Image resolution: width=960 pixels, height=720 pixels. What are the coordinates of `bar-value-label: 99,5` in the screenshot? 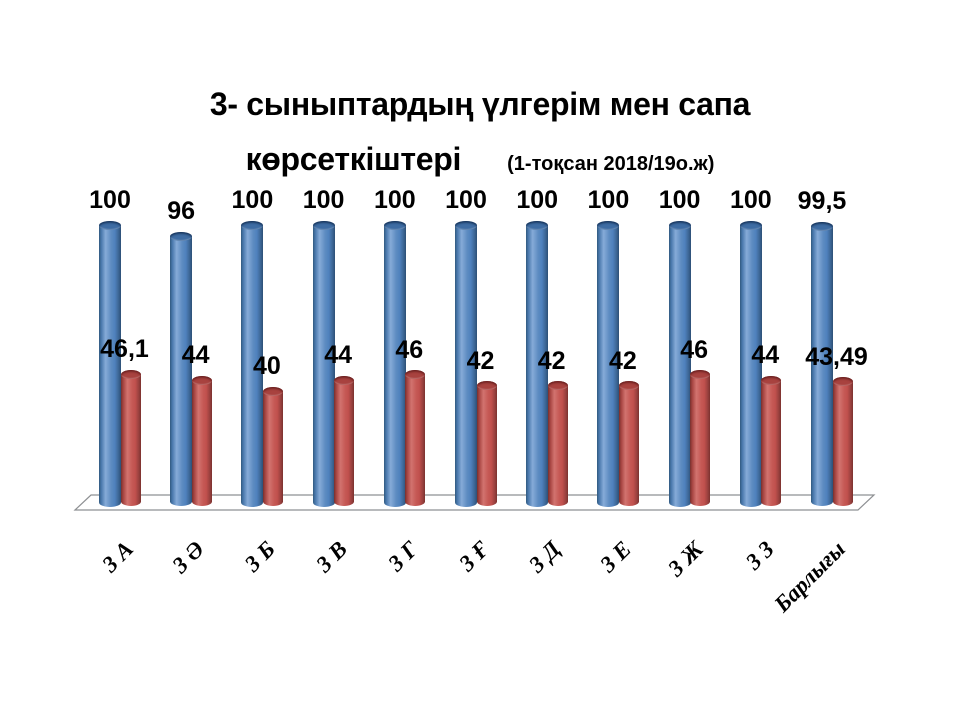 It's located at (822, 201).